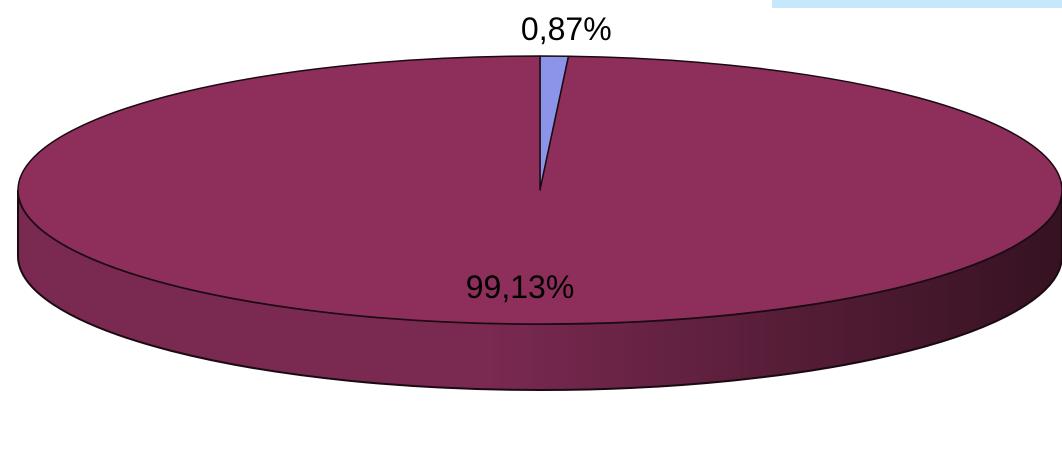 The height and width of the screenshot is (452, 1062). Describe the element at coordinates (520, 287) in the screenshot. I see `slice-label-large: 99,13%` at that location.